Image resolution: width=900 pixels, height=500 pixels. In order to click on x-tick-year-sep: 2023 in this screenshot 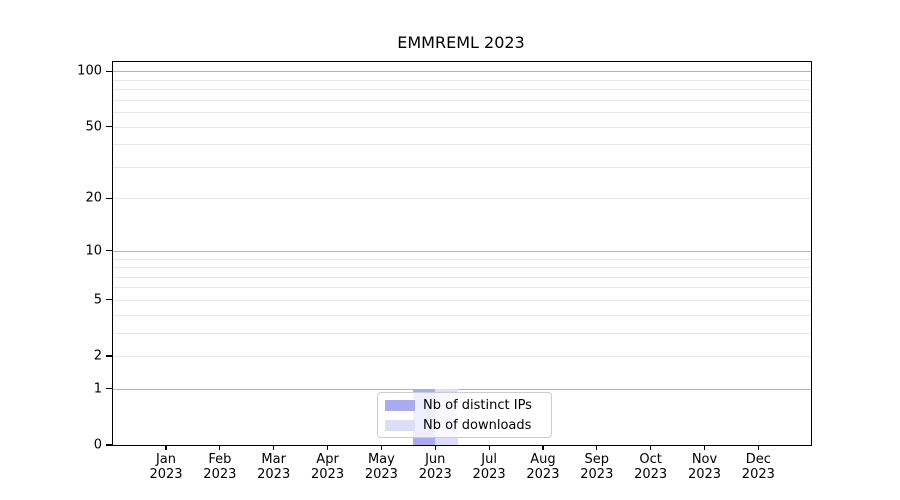, I will do `click(597, 474)`.